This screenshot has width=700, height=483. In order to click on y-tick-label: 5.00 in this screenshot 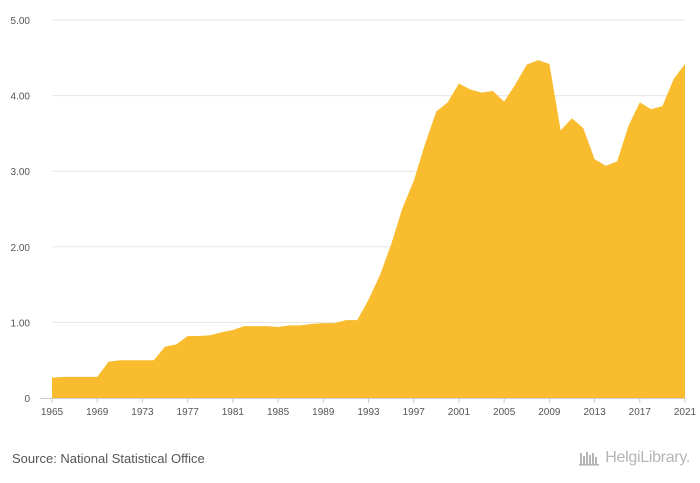, I will do `click(21, 21)`.